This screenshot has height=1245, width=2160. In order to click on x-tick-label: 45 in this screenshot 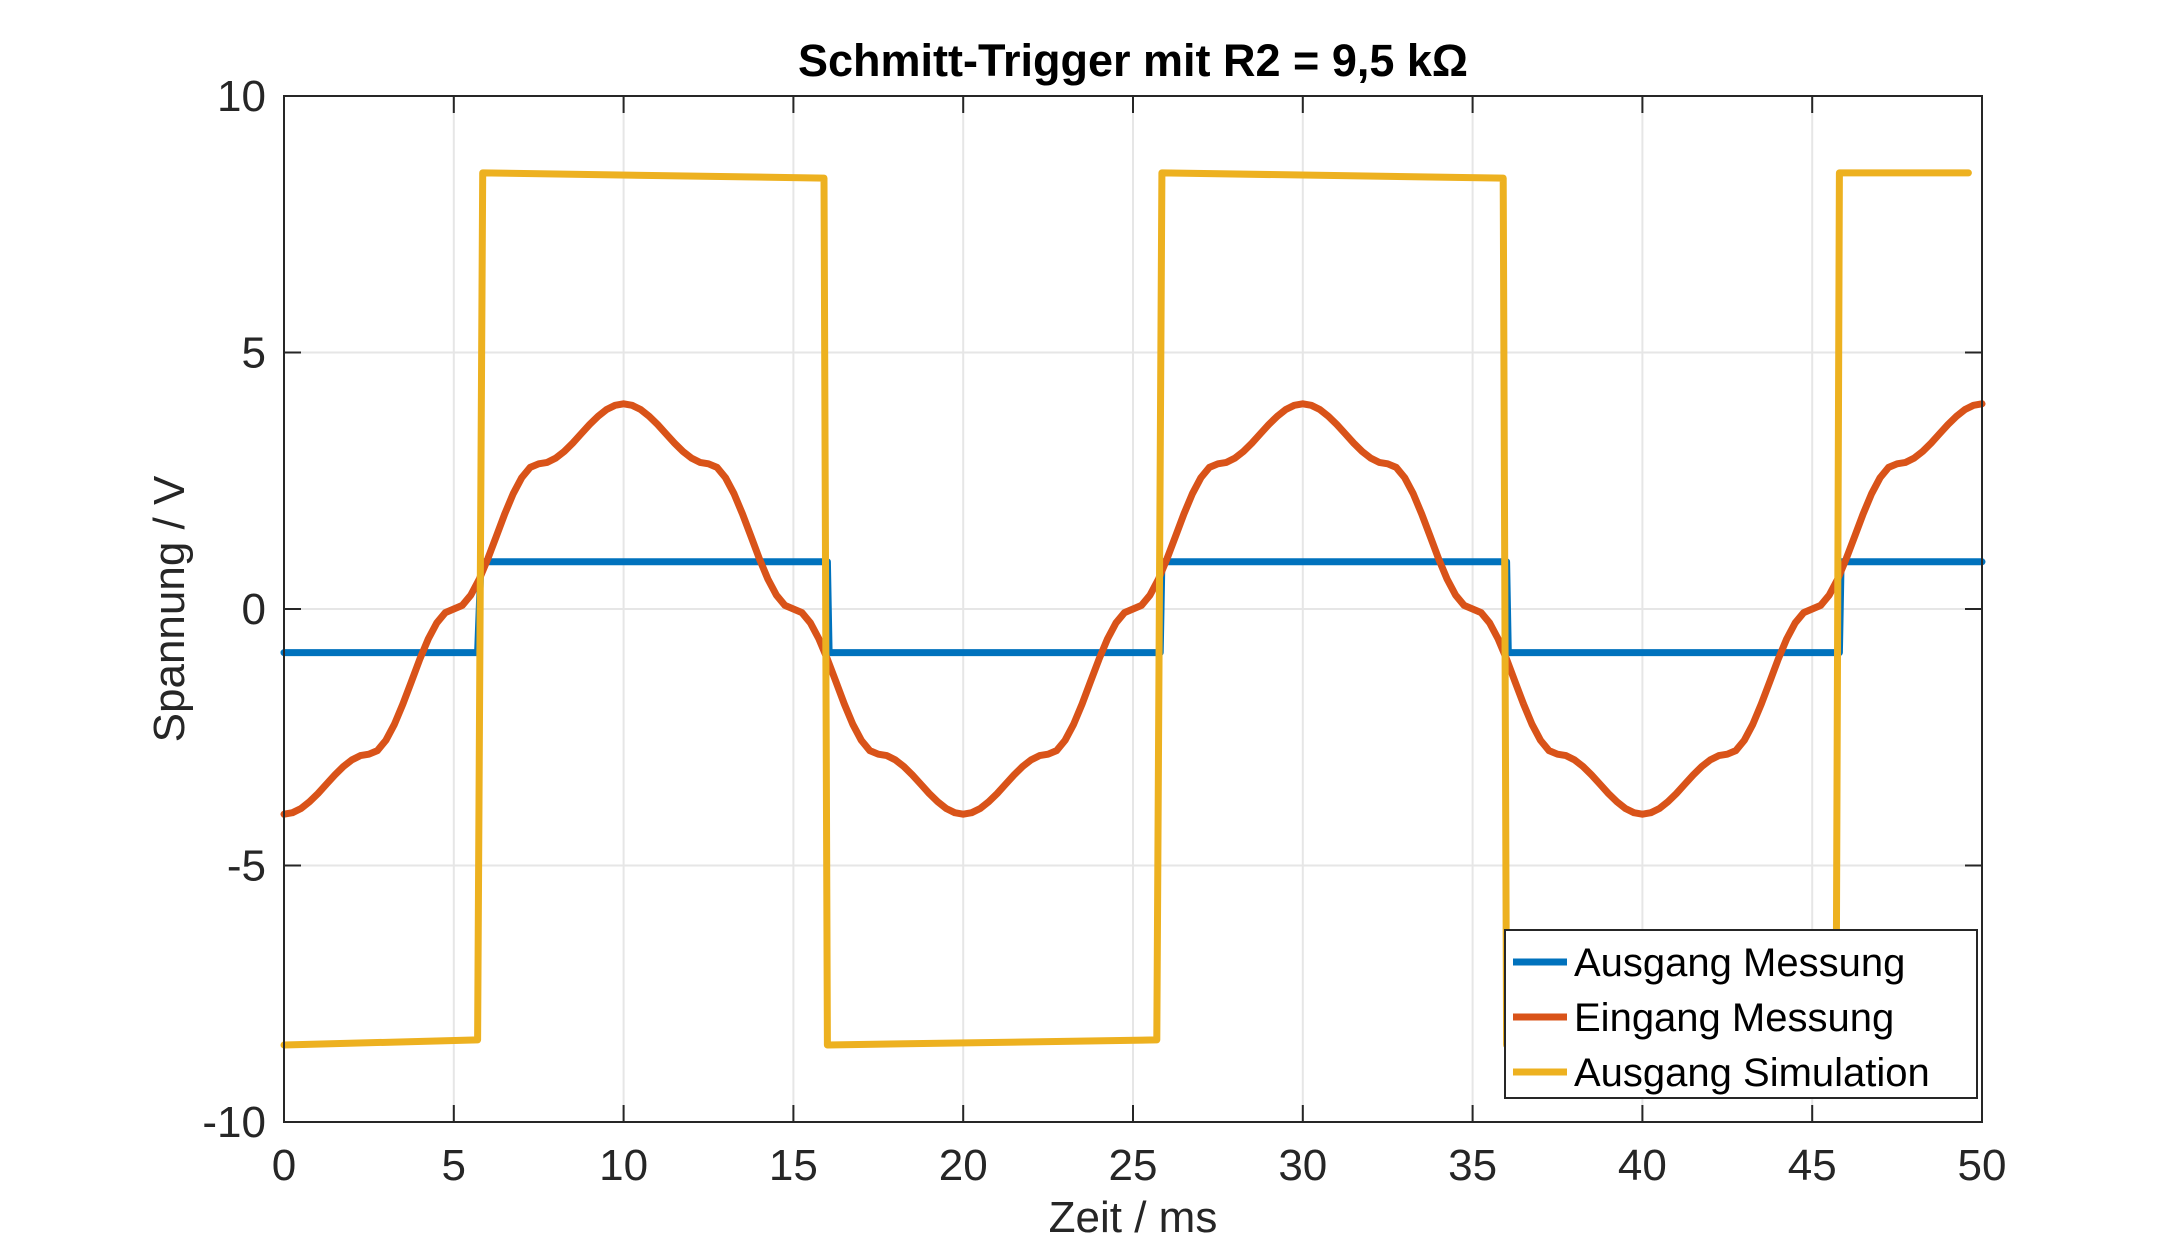, I will do `click(1812, 1165)`.